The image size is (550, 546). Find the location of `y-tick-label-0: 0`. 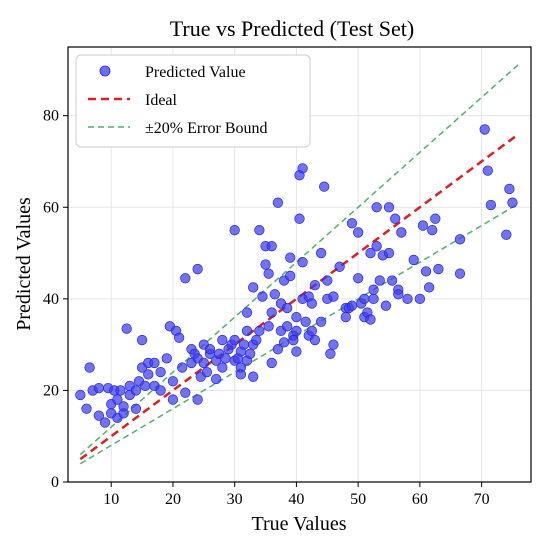

y-tick-label-0: 0 is located at coordinates (55, 482).